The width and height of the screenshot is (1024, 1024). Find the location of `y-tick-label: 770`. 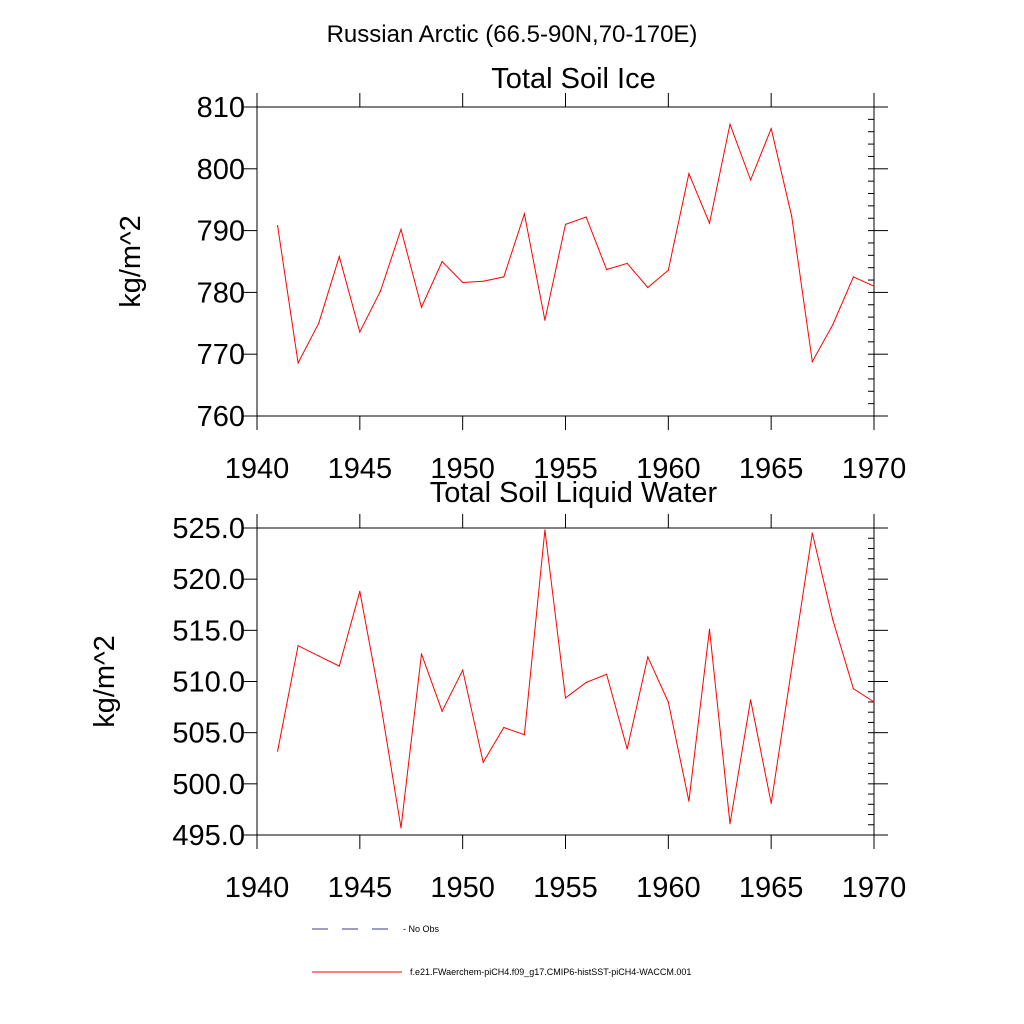

y-tick-label: 770 is located at coordinates (221, 355).